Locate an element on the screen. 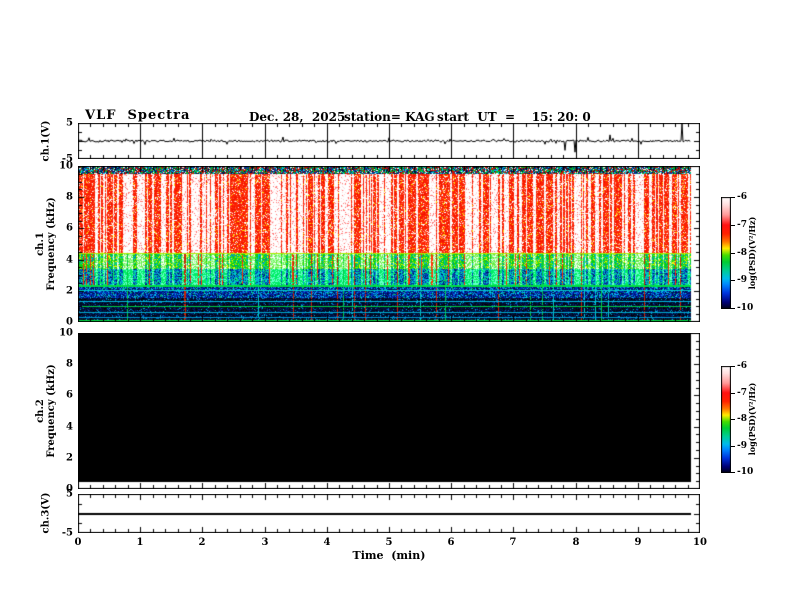  x-tick-label: 10 is located at coordinates (700, 542).